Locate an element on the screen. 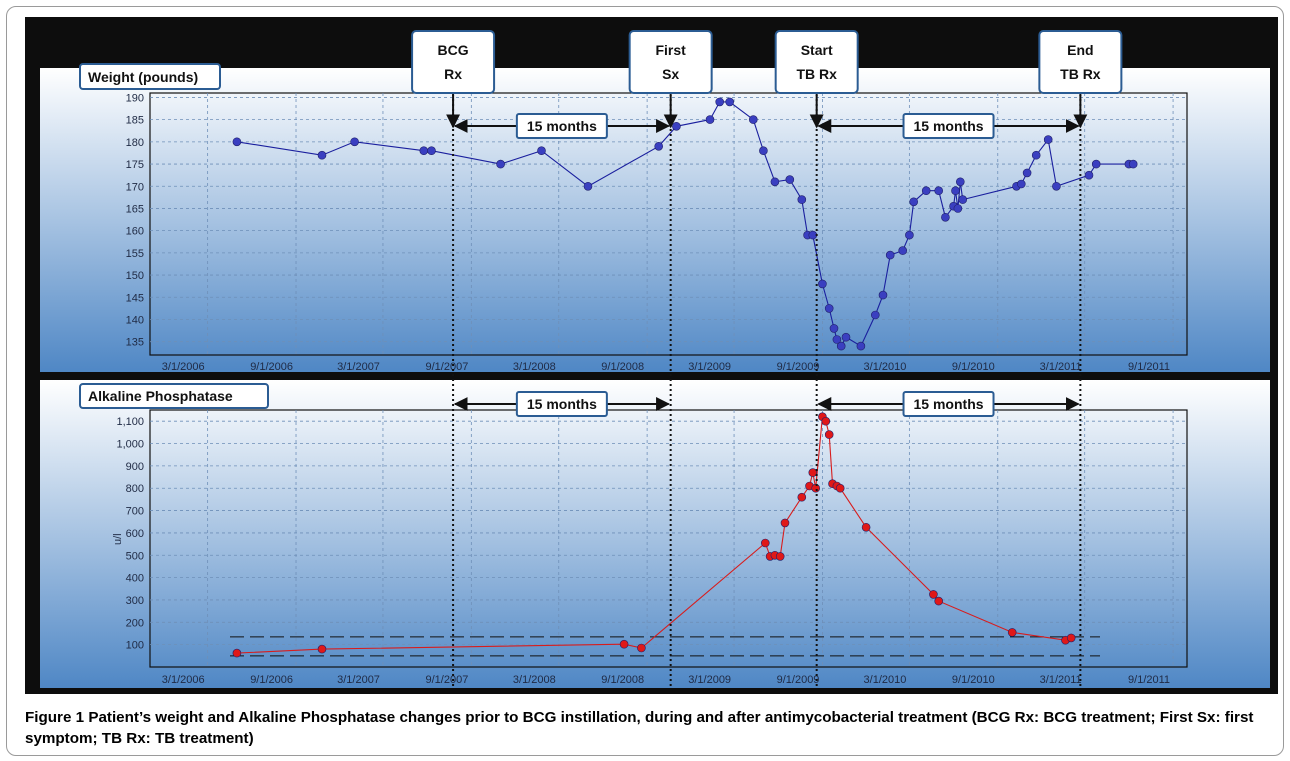  weight-y-tick-label: 185 is located at coordinates (135, 121).